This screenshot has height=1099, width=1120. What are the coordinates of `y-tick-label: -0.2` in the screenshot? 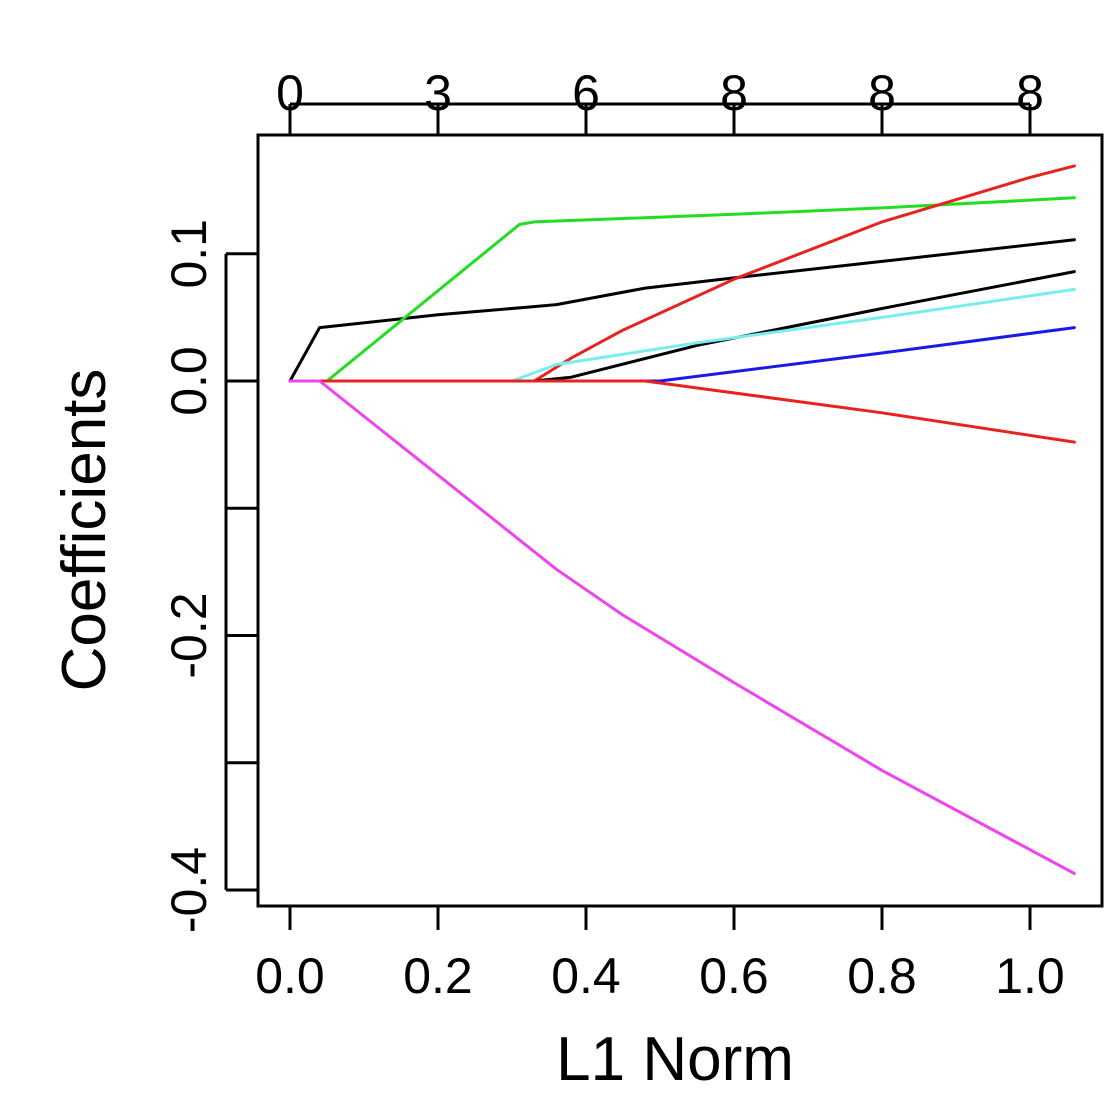 It's located at (189, 635).